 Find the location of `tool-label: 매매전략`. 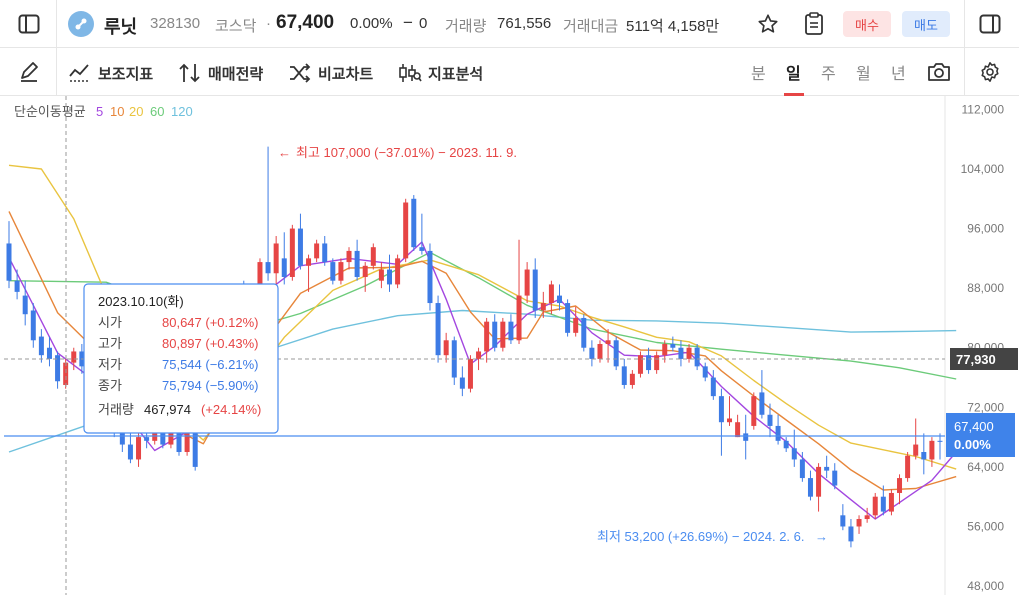

tool-label: 매매전략 is located at coordinates (236, 74).